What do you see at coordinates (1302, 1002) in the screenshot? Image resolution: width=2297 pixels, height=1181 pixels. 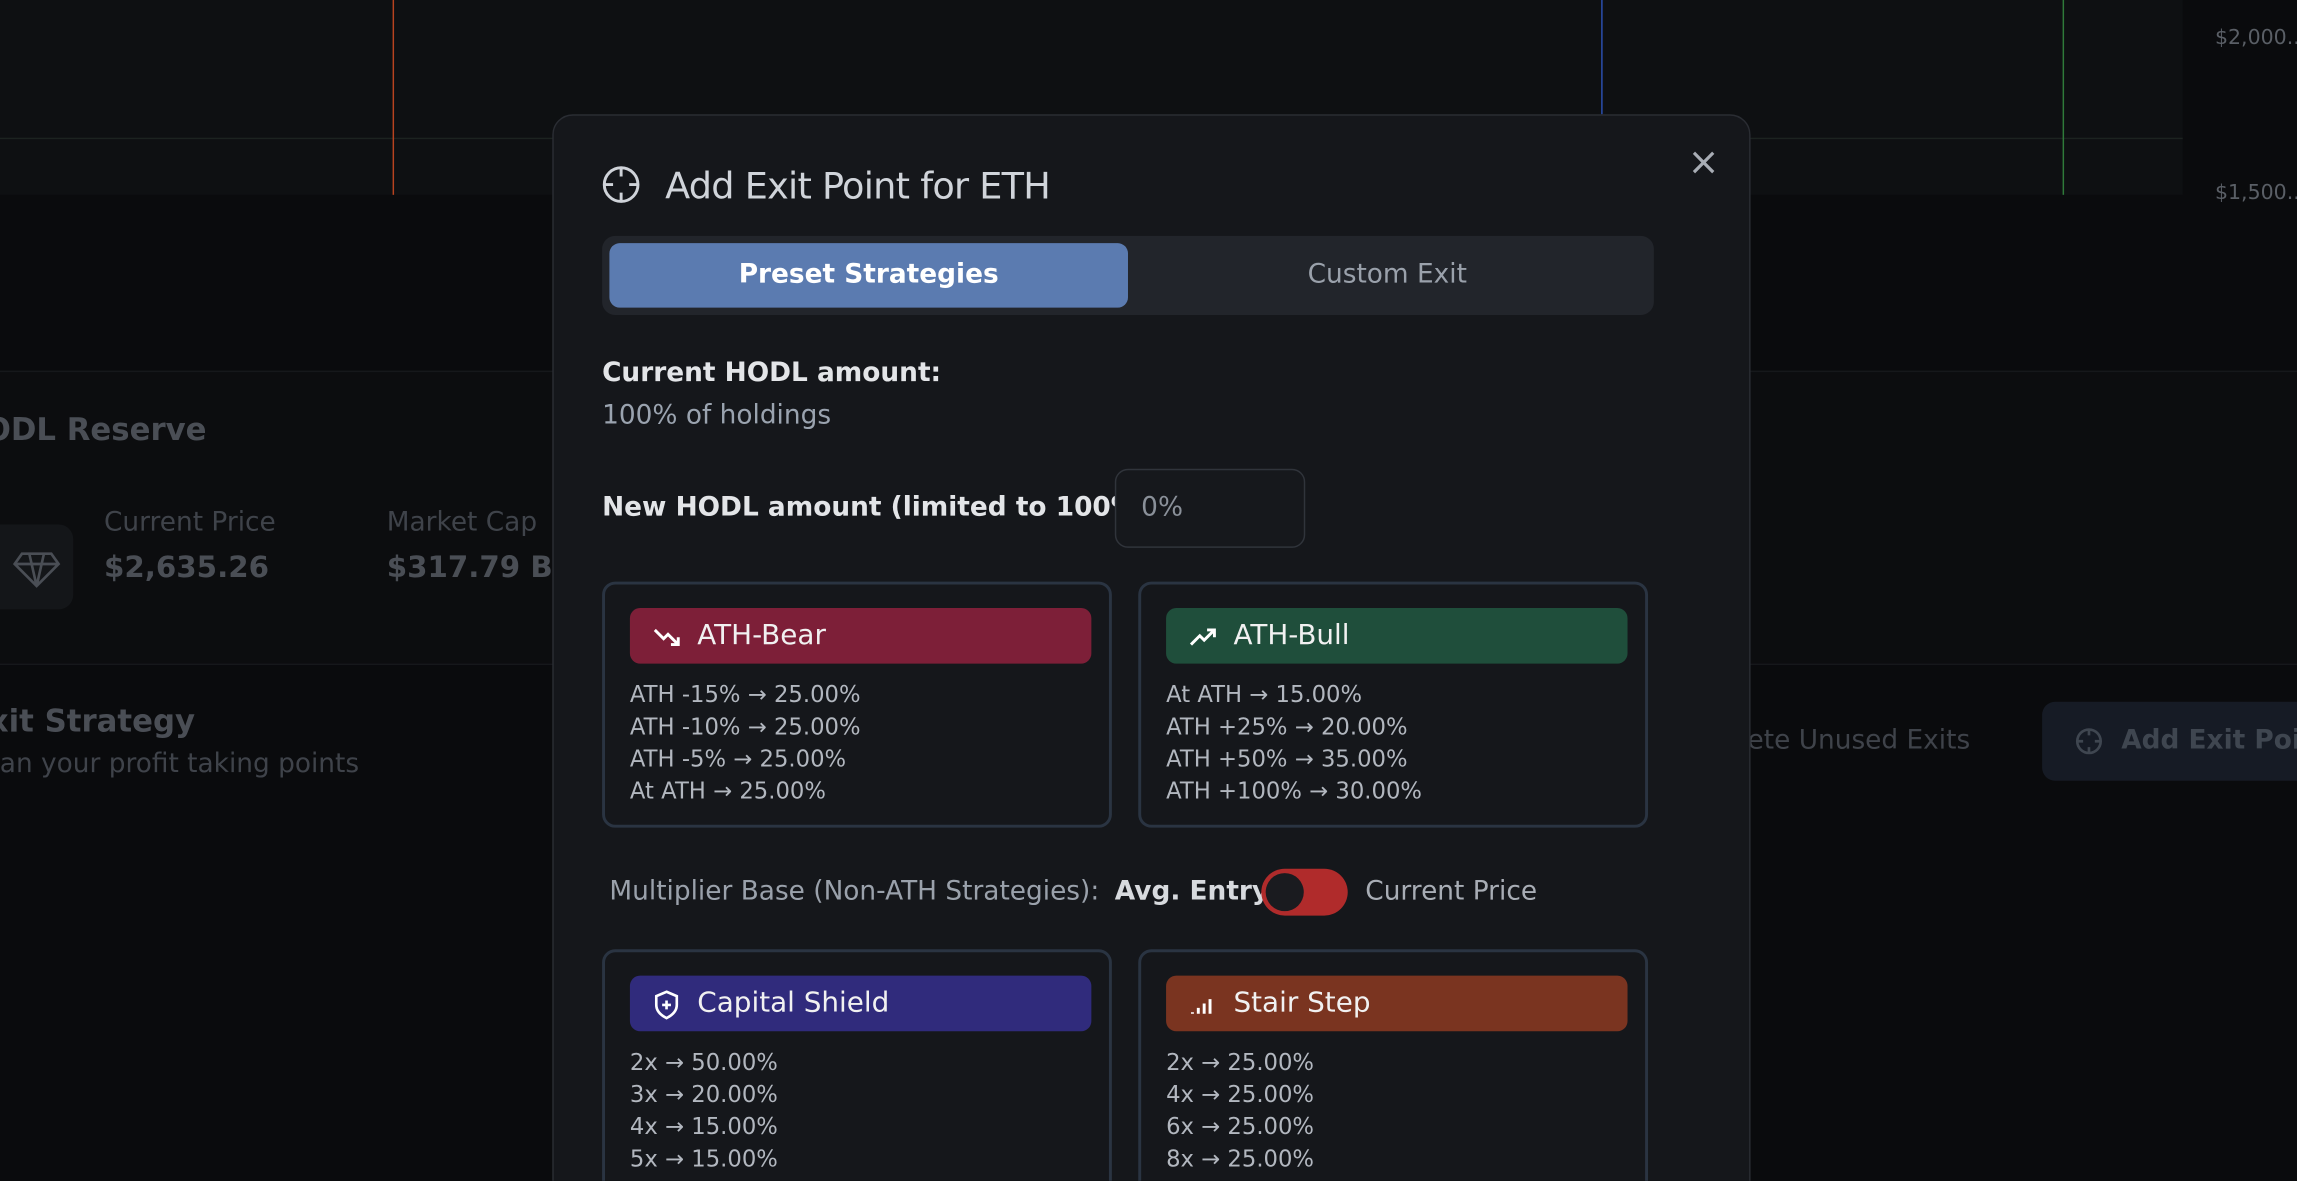 I see `strategy-name: Stair Step` at bounding box center [1302, 1002].